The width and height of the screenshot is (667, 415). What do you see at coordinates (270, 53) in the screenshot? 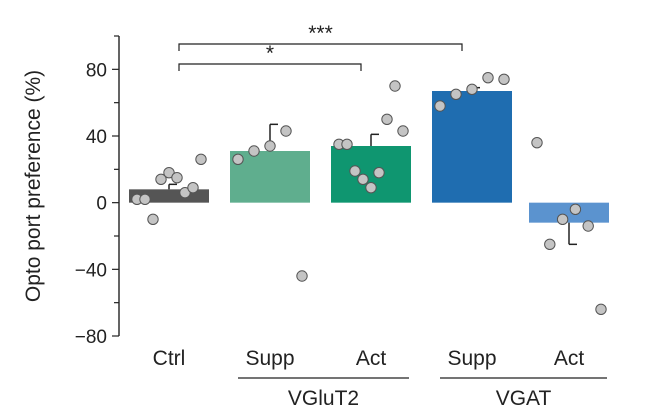
I see `significance-label: *` at bounding box center [270, 53].